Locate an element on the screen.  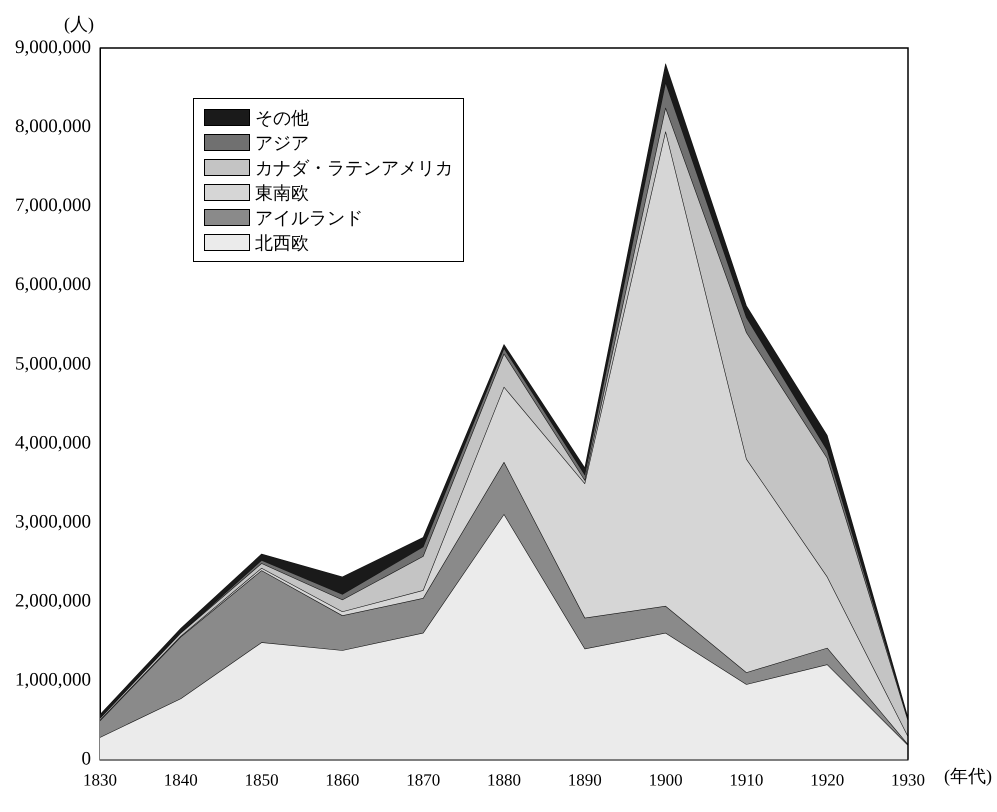
legend-label: 北西欧 is located at coordinates (282, 243).